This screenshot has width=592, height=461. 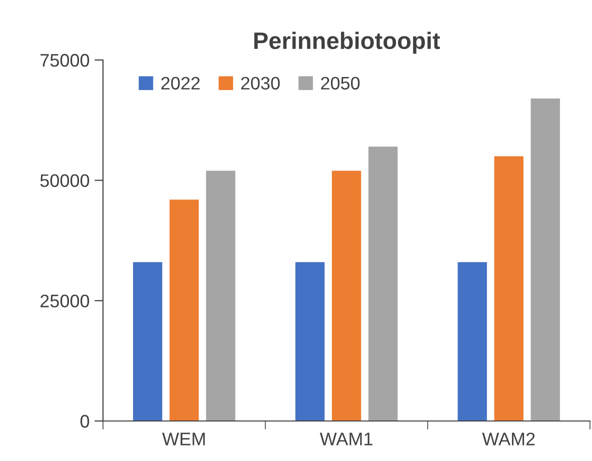 I want to click on x-tick-label: WEM, so click(x=183, y=439).